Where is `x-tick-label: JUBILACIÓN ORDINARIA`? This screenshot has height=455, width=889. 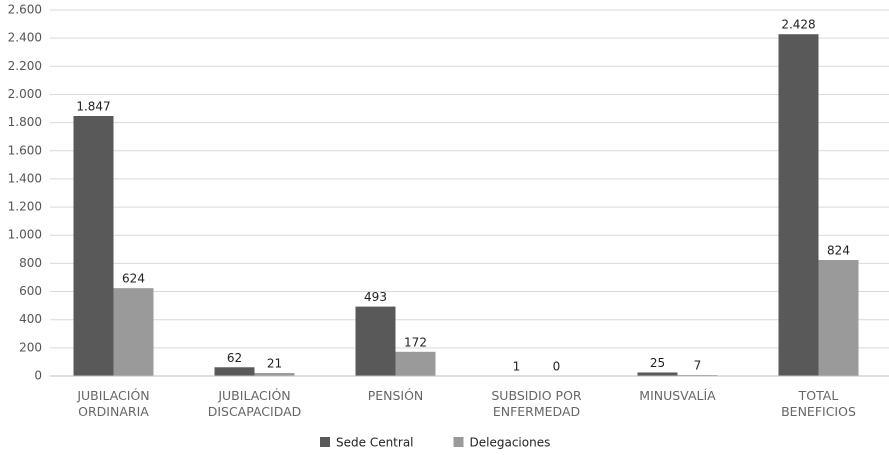
x-tick-label: JUBILACIÓN ORDINARIA is located at coordinates (113, 403).